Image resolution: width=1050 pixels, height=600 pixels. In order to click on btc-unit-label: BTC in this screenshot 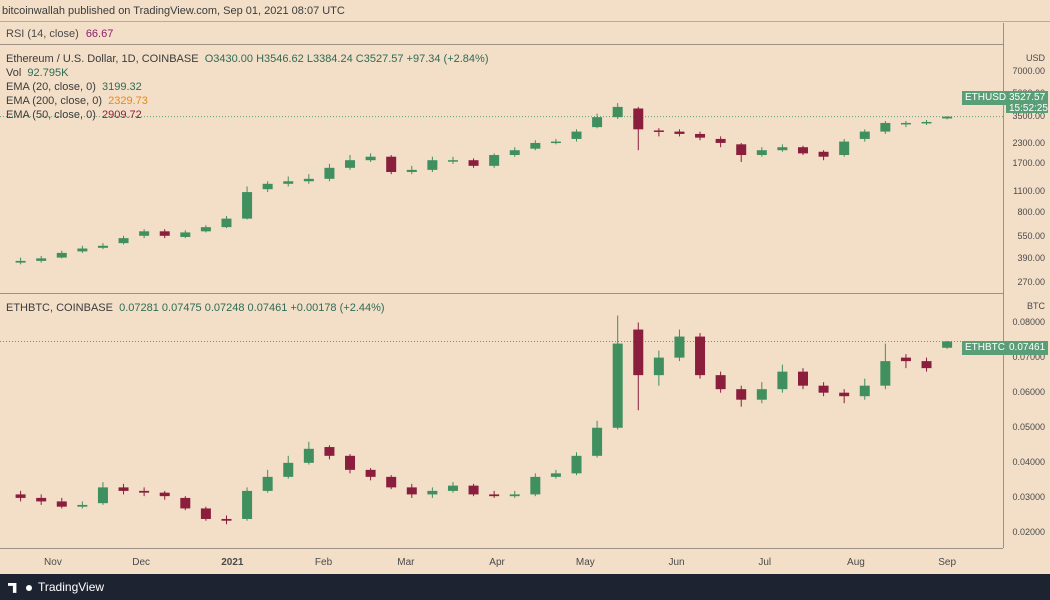, I will do `click(1036, 306)`.